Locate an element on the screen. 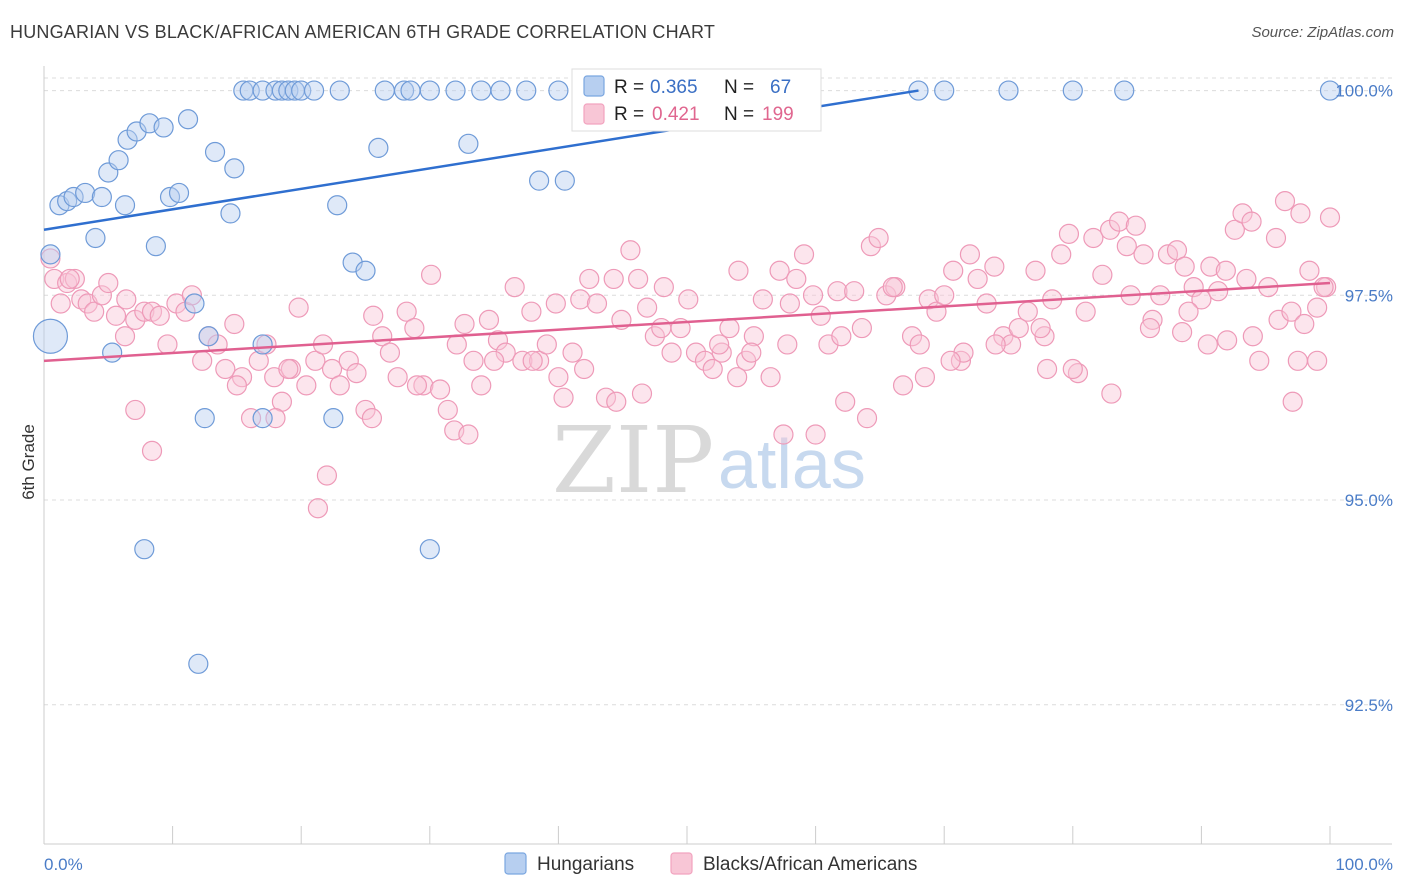 The height and width of the screenshot is (892, 1406). y-tick-label: 97.5% is located at coordinates (1369, 295).